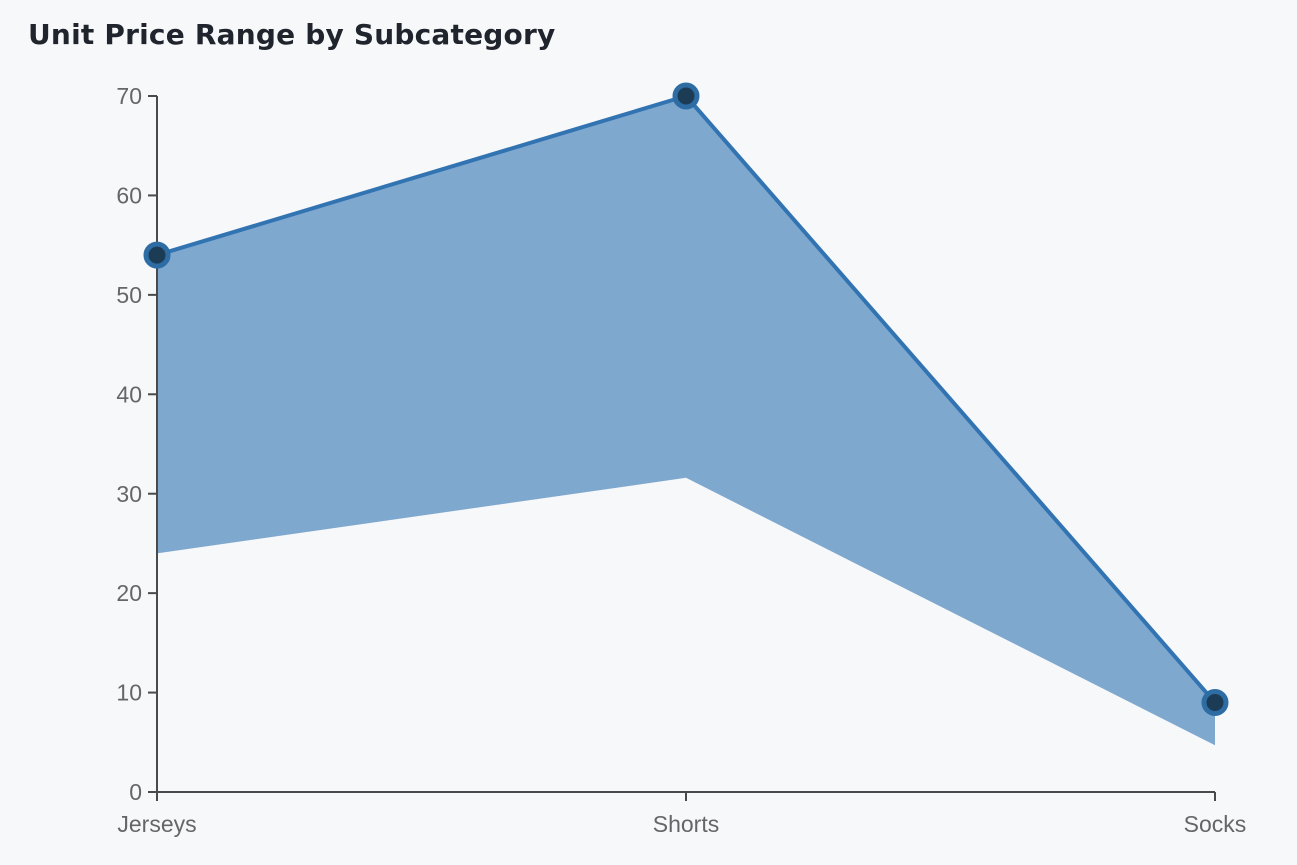 Image resolution: width=1297 pixels, height=865 pixels. Describe the element at coordinates (135, 792) in the screenshot. I see `y-tick-label: 0` at that location.